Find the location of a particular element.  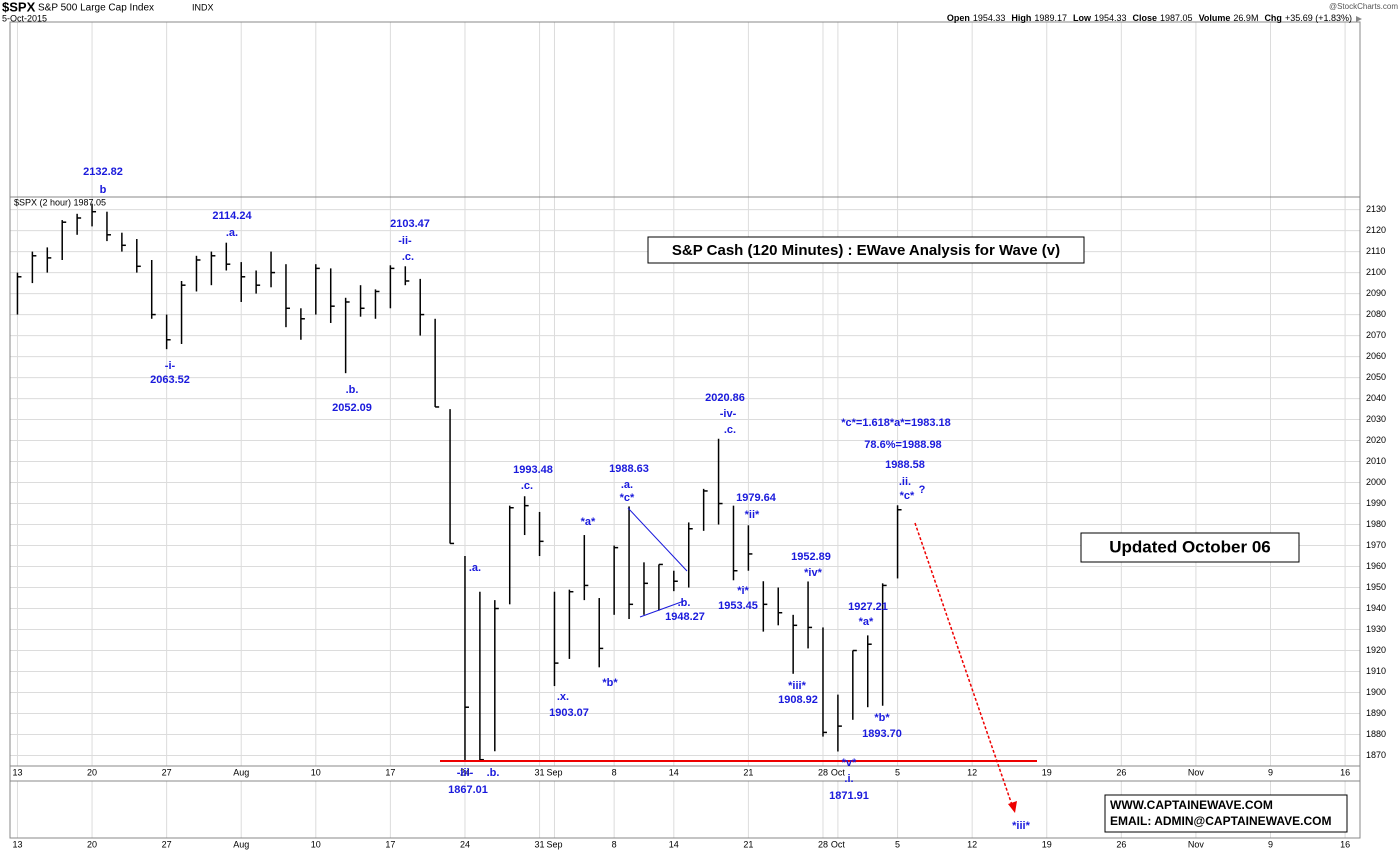

exchange: INDX is located at coordinates (203, 7).